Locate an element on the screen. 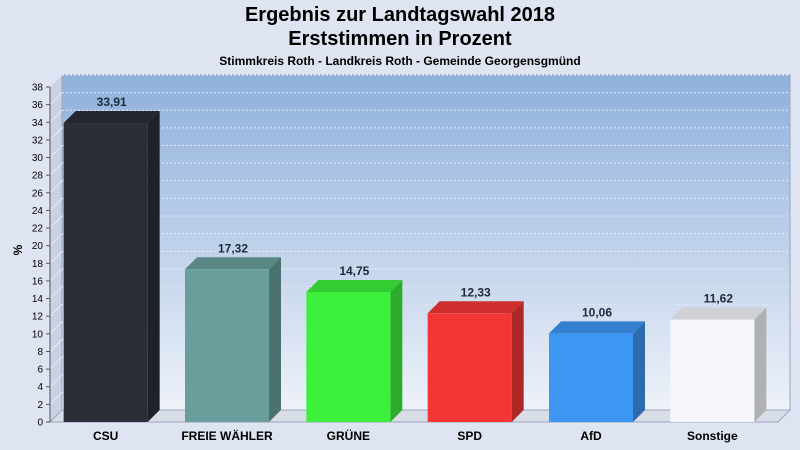  x-tick-label: GRÜNE is located at coordinates (348, 435).